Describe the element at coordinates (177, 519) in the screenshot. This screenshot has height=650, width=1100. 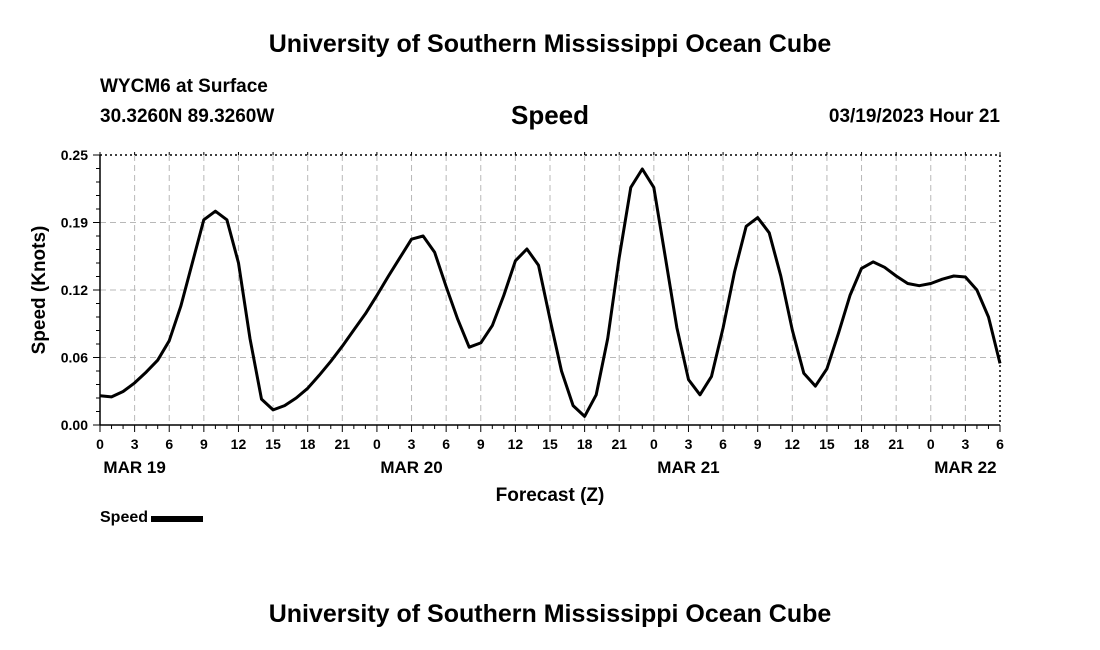
I see `legend-swatch` at that location.